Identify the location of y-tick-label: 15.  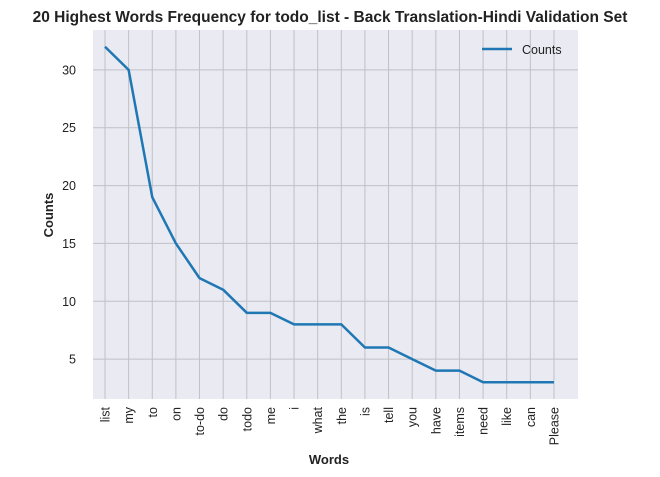
(69, 244).